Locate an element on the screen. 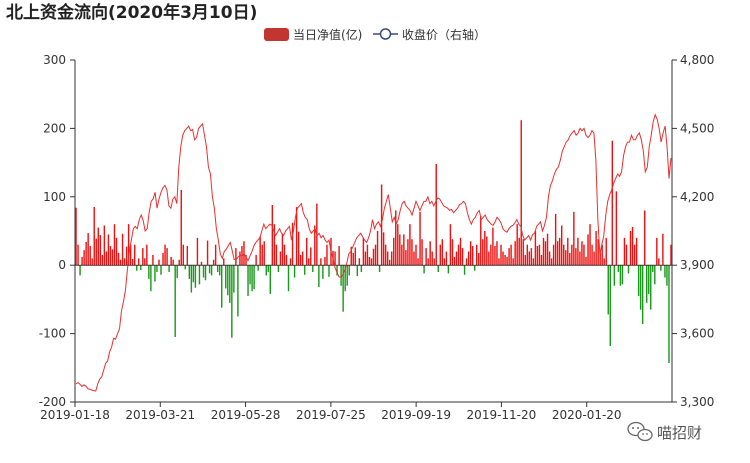  legend-bar-label: 当日净值(亿) is located at coordinates (327, 34).